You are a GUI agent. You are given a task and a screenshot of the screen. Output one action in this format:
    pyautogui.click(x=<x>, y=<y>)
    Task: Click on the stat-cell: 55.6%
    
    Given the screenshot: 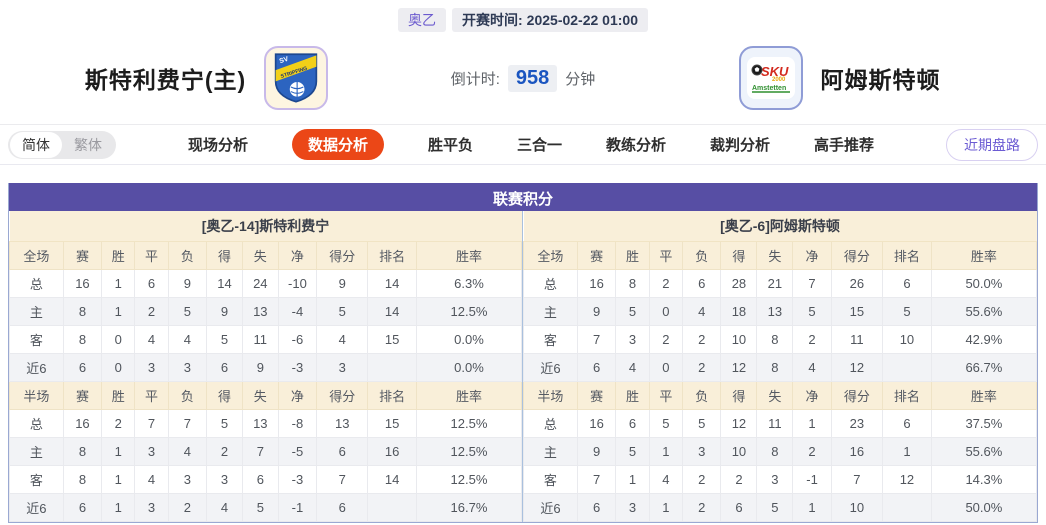 What is the action you would take?
    pyautogui.click(x=983, y=451)
    